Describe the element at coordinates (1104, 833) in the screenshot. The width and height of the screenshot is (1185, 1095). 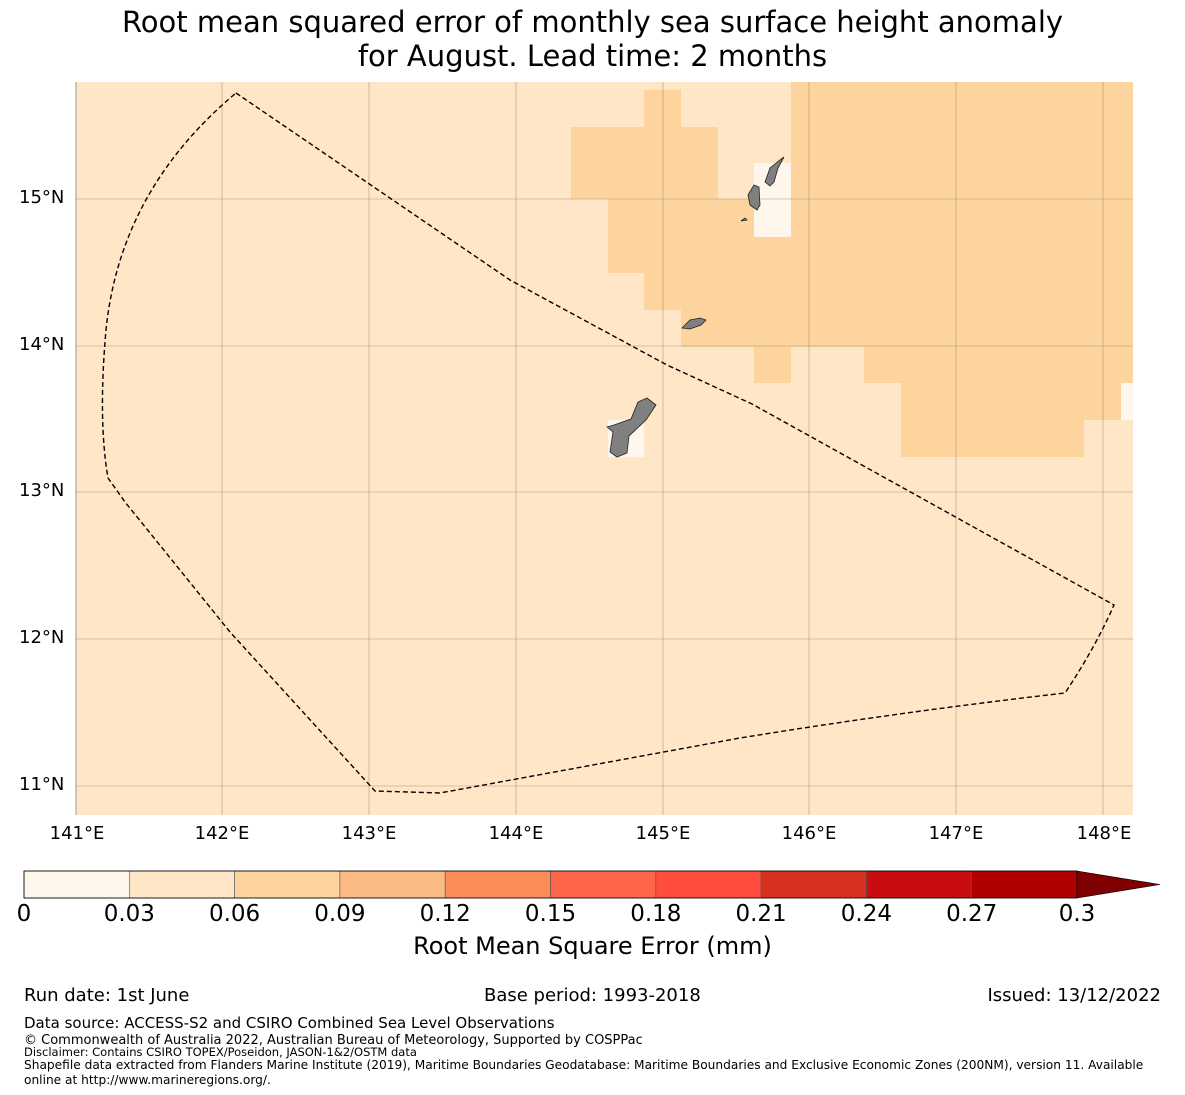
I see `lon-label-148e: 148°E` at that location.